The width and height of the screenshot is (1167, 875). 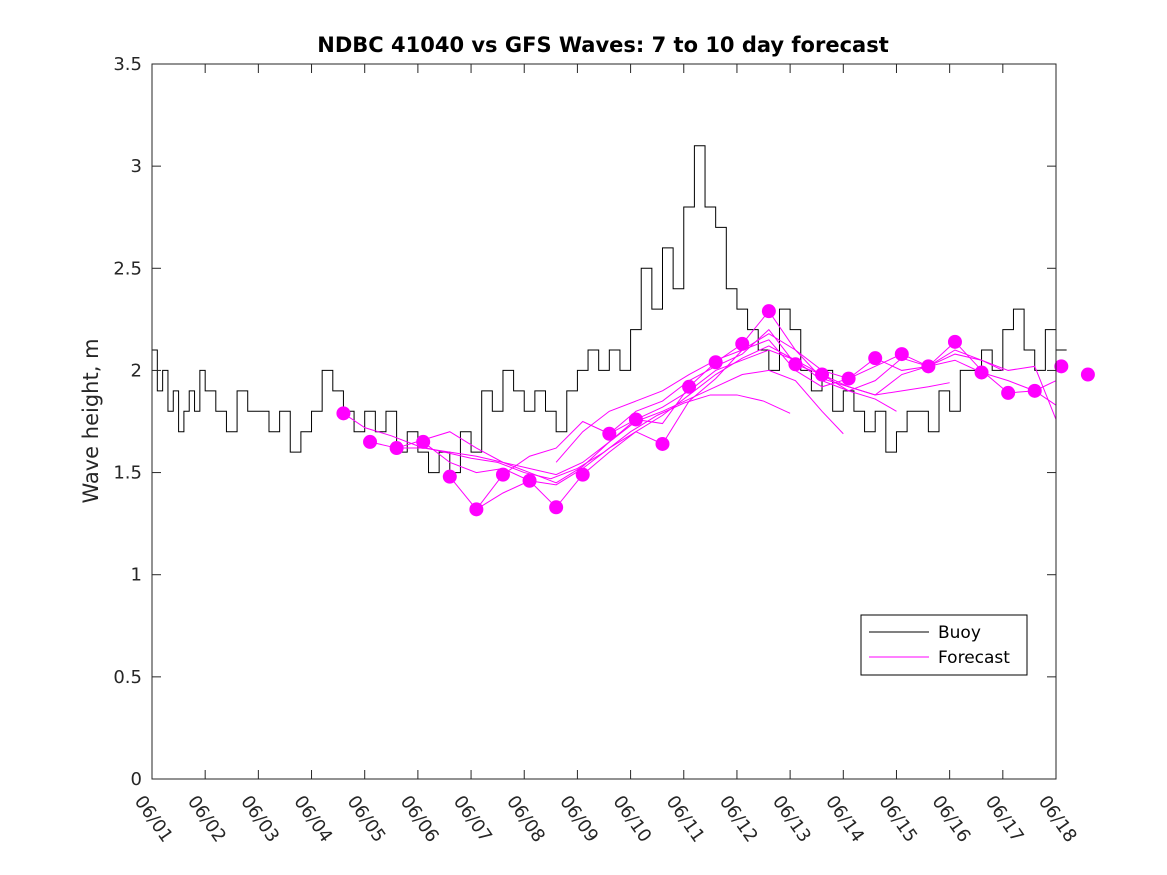 I want to click on legend: Buoy Forecast, so click(x=944, y=645).